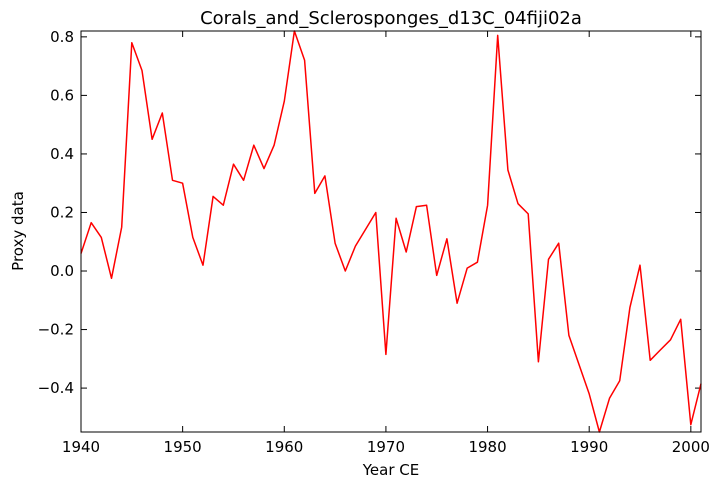 This screenshot has width=721, height=490. I want to click on x-tick-label: 1940, so click(81, 447).